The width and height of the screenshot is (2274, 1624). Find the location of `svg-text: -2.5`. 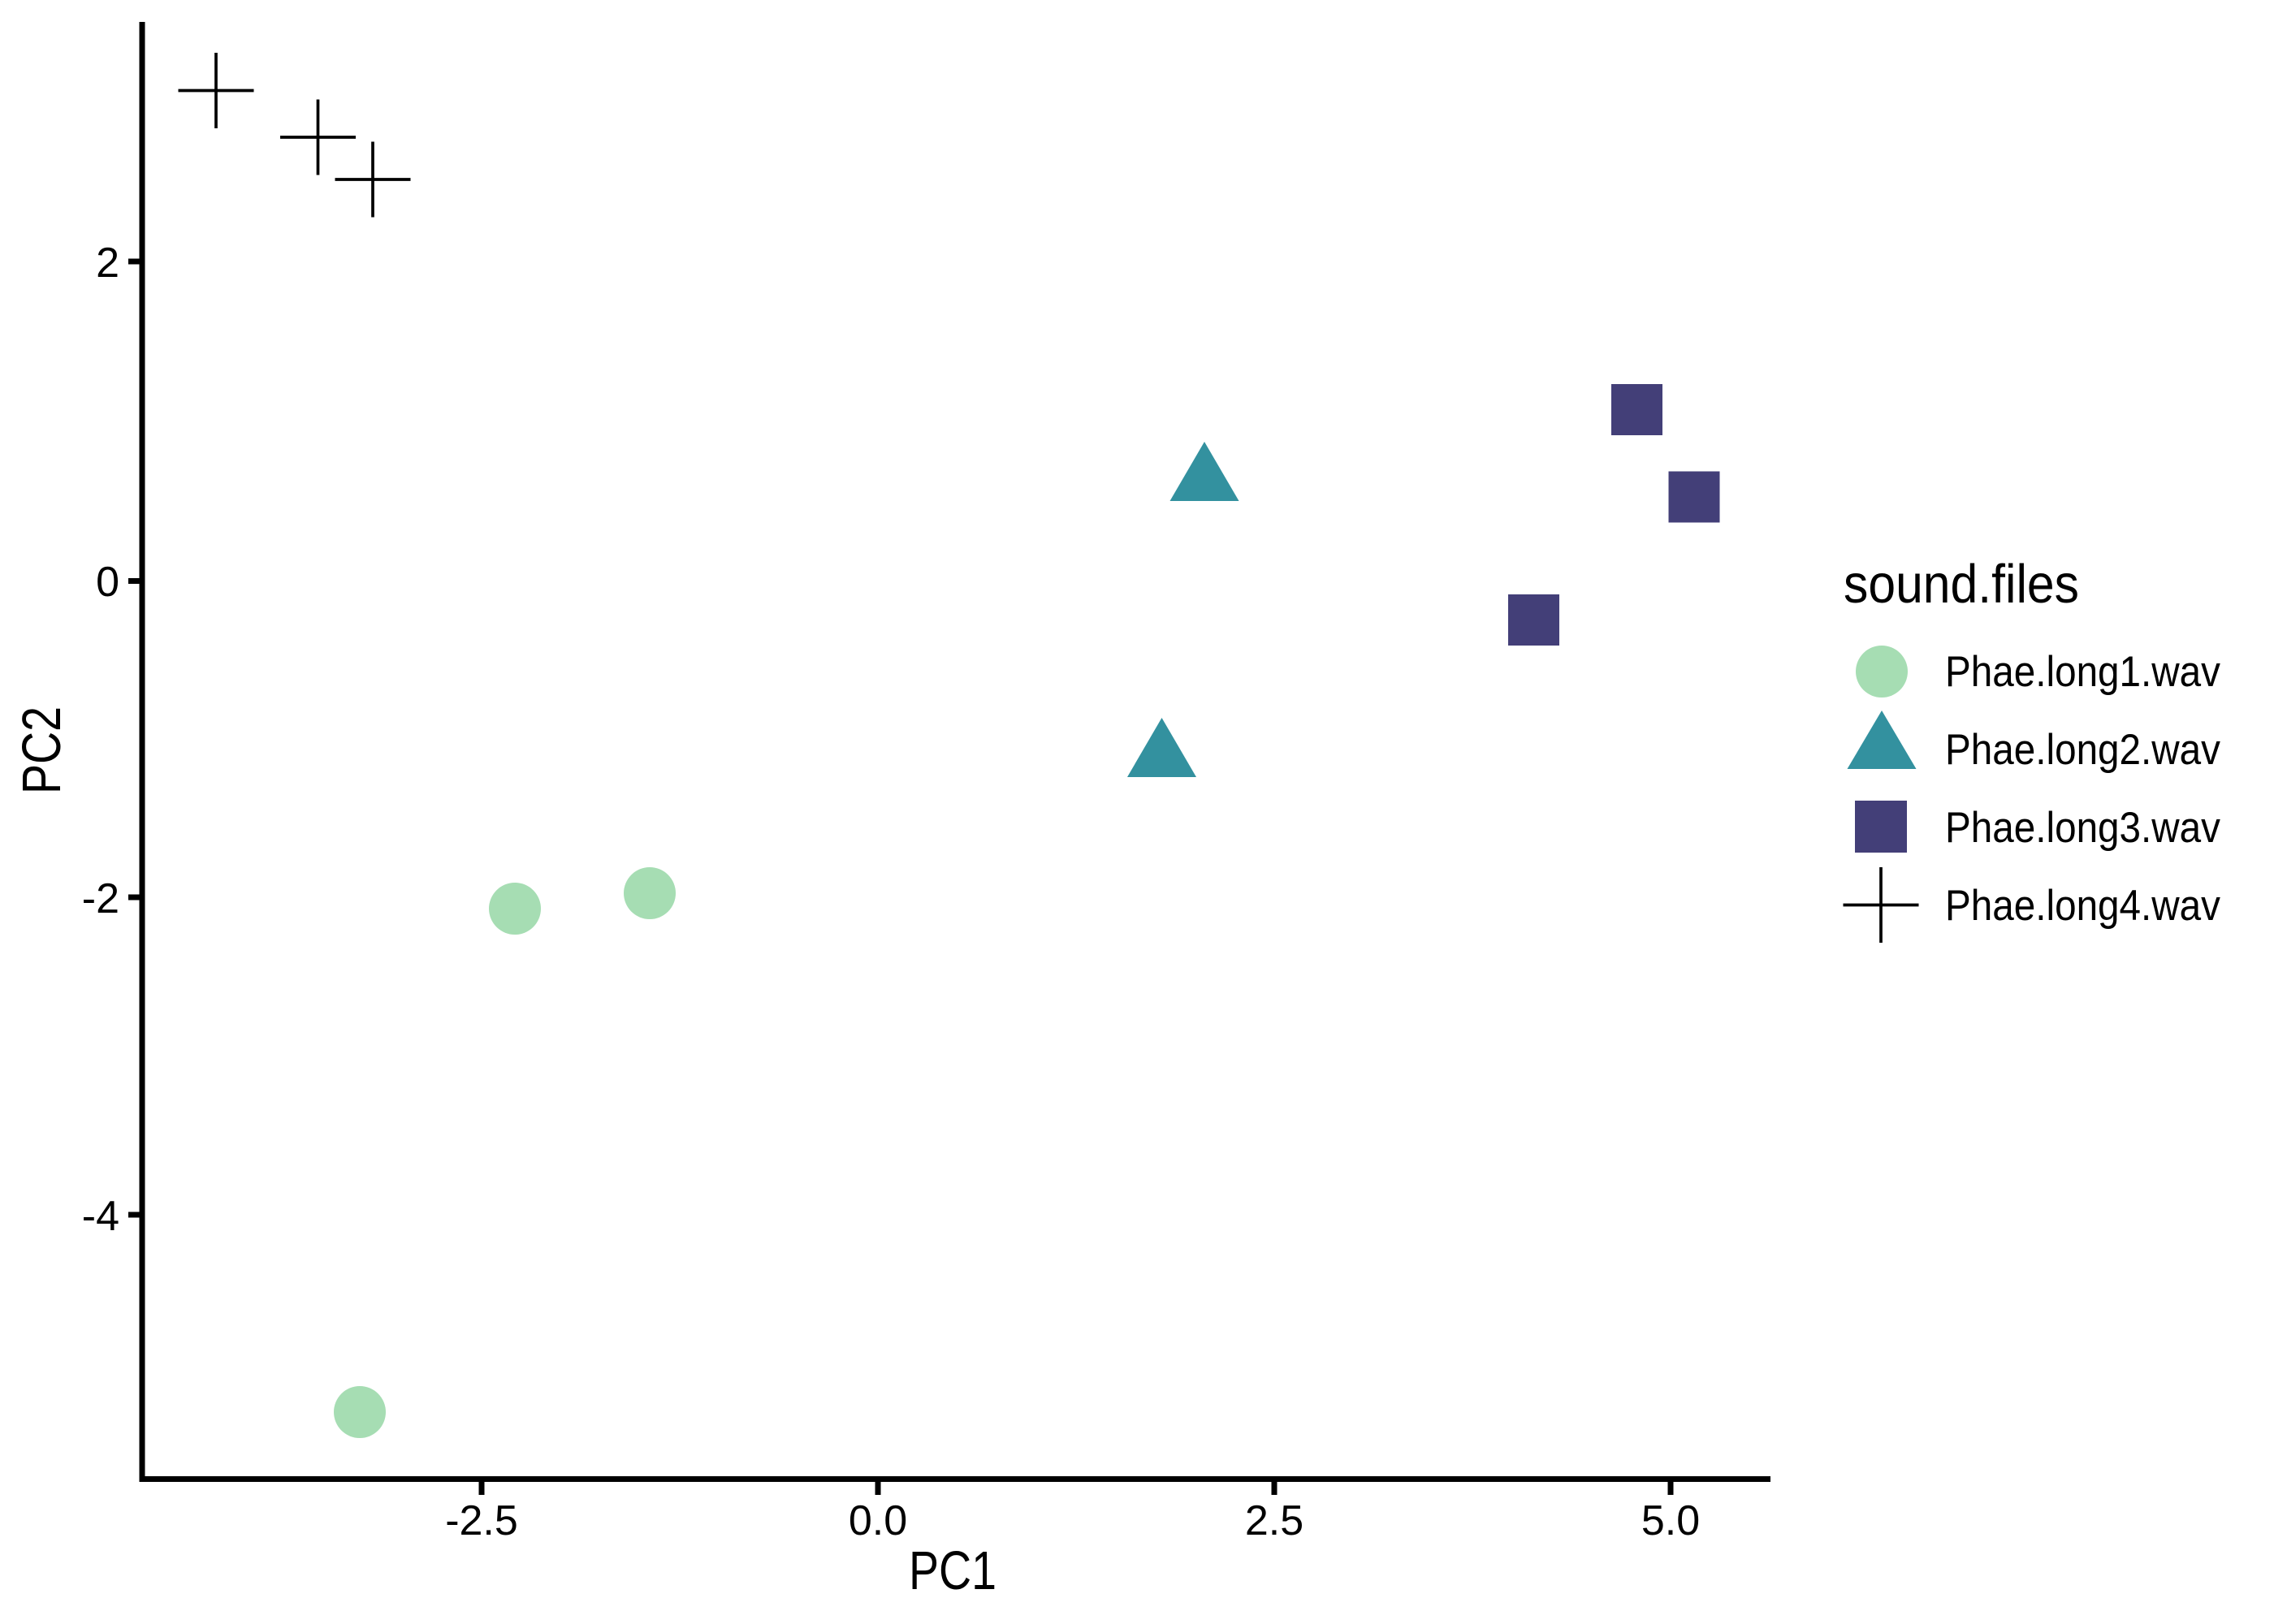

svg-text: -2.5 is located at coordinates (482, 1521).